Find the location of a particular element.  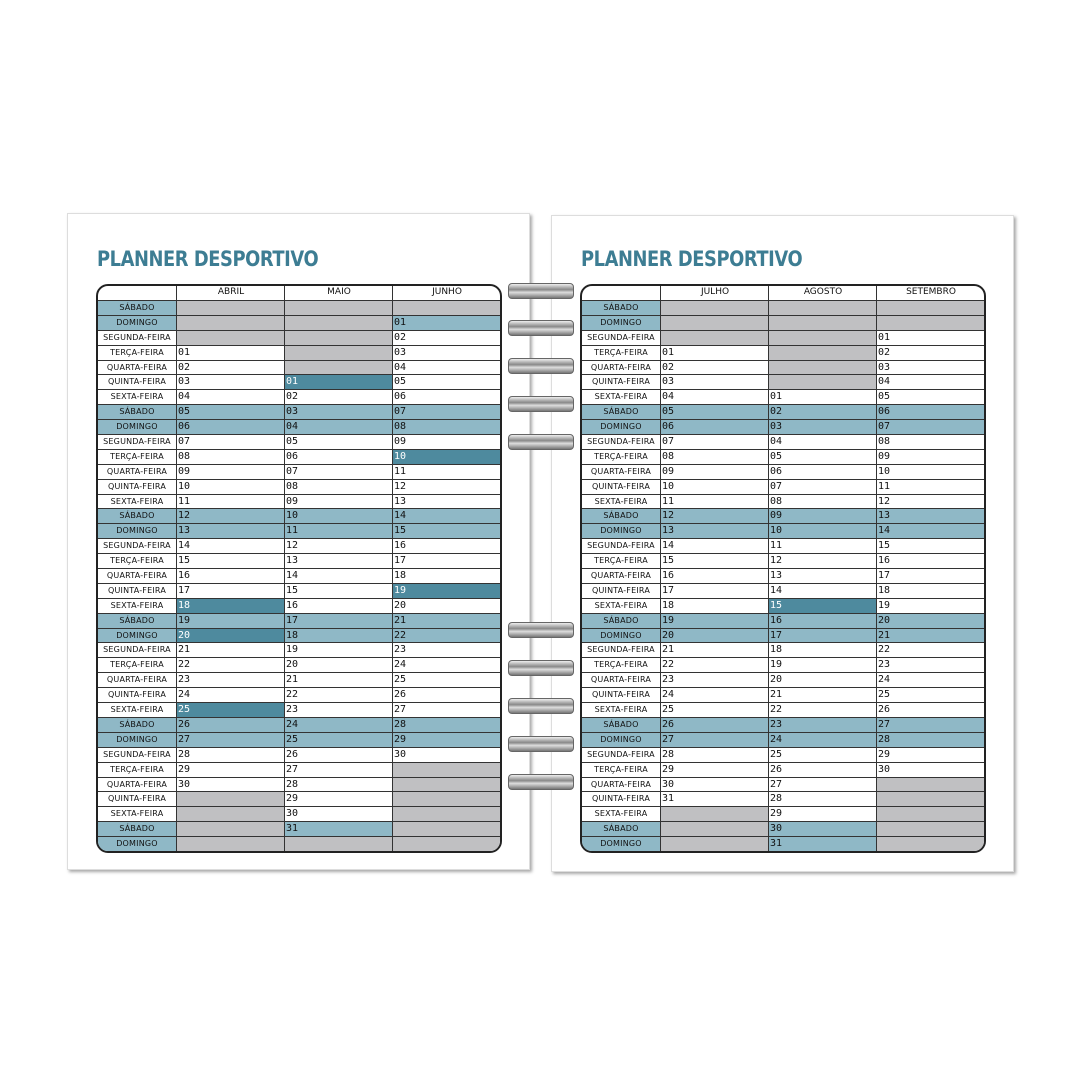

day-cell: 08 is located at coordinates (714, 456).